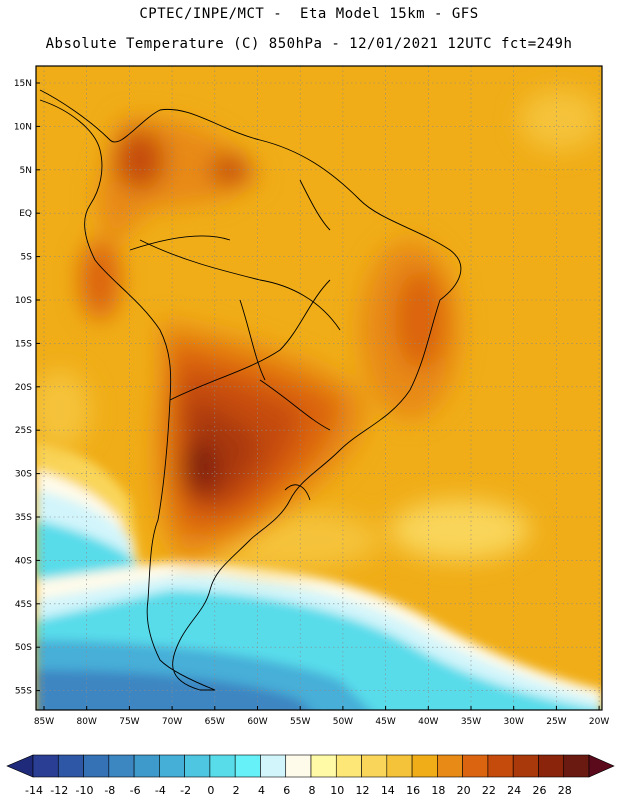 Image resolution: width=618 pixels, height=800 pixels. What do you see at coordinates (185, 790) in the screenshot?
I see `colorbar-label: -2` at bounding box center [185, 790].